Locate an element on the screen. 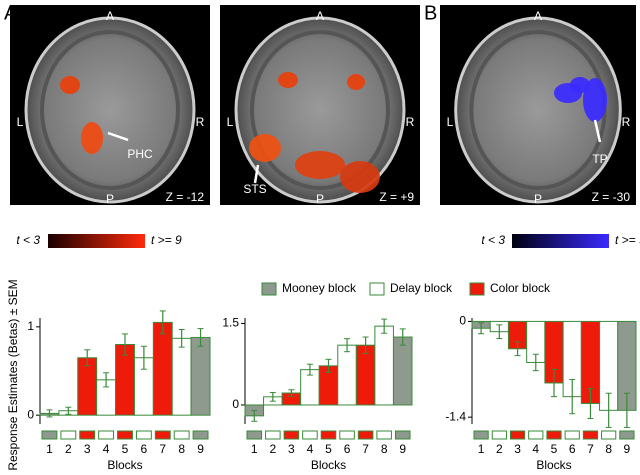 The height and width of the screenshot is (475, 640). brain-inner is located at coordinates (110, 110).